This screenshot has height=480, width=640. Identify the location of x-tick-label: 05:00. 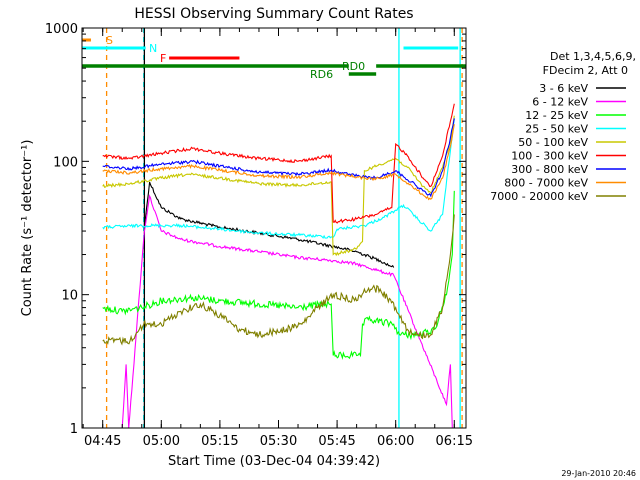
(161, 441).